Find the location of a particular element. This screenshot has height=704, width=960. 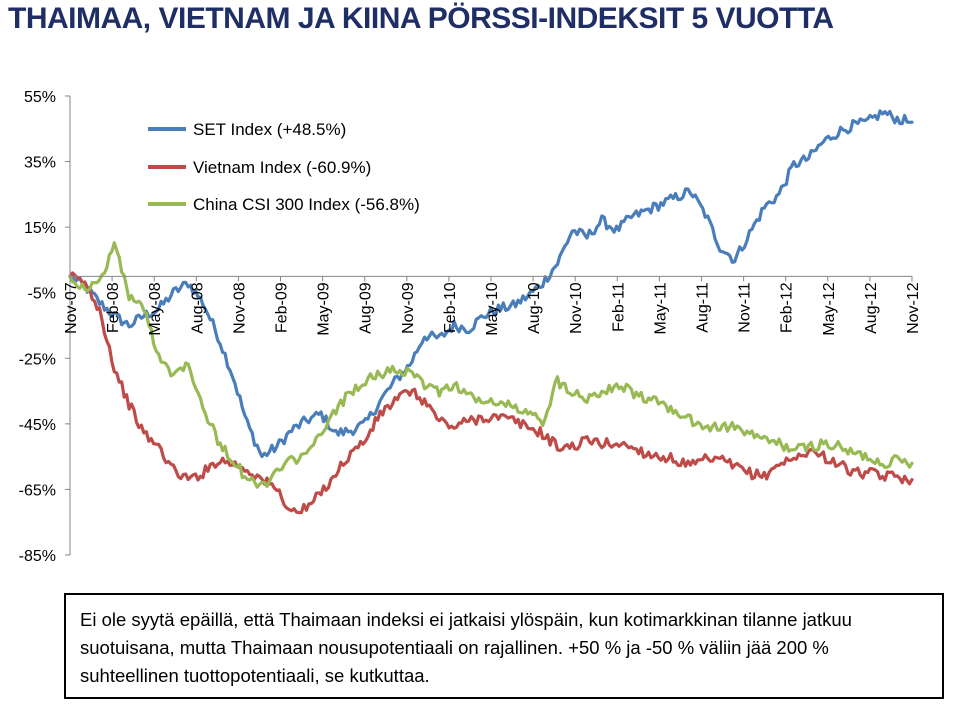

x-tick-label: Feb-08 is located at coordinates (113, 307).